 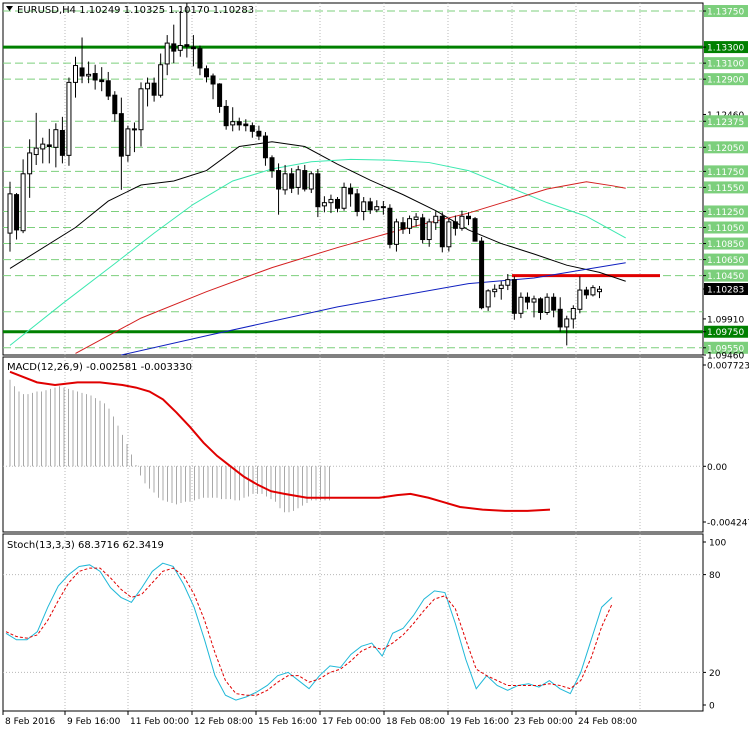 I want to click on time-tick-label: 8 Feb 2016, so click(x=30, y=722).